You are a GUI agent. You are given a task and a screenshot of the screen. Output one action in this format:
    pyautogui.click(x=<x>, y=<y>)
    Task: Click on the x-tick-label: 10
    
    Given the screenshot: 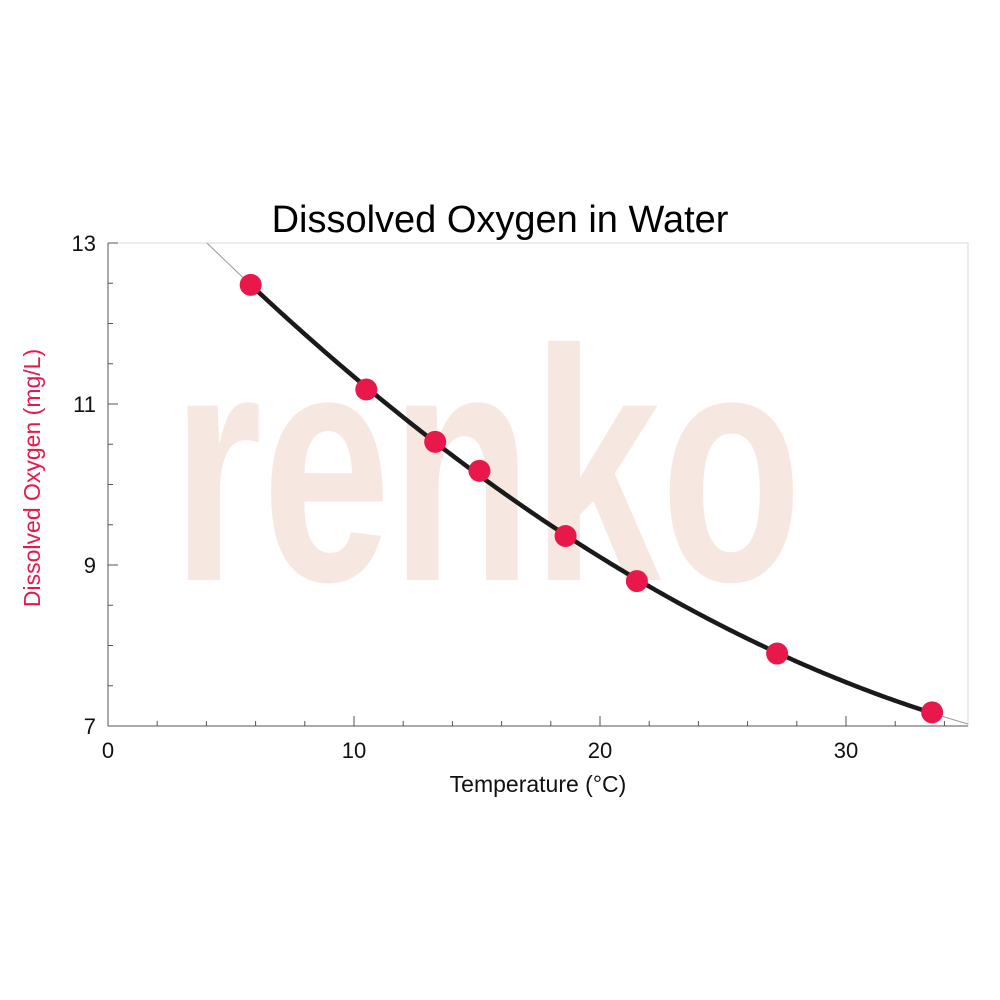 What is the action you would take?
    pyautogui.click(x=354, y=750)
    